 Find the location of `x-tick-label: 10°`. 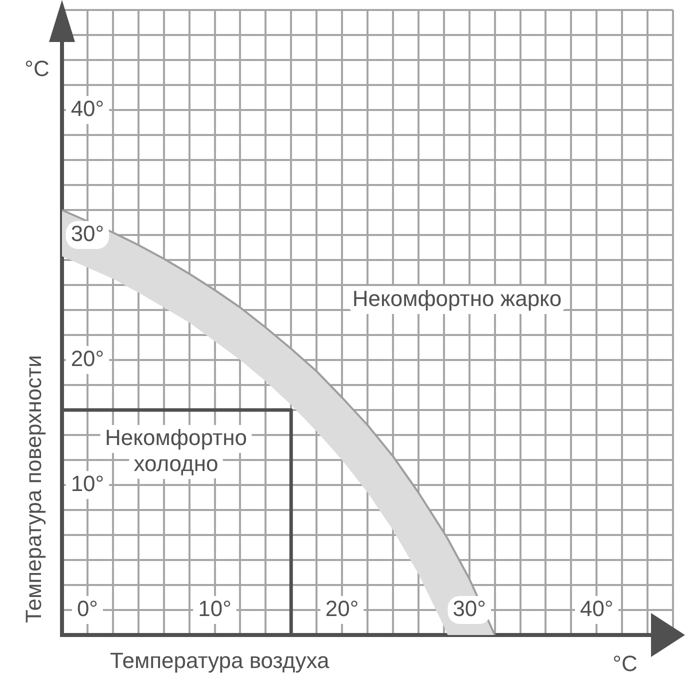

x-tick-label: 10° is located at coordinates (215, 609).